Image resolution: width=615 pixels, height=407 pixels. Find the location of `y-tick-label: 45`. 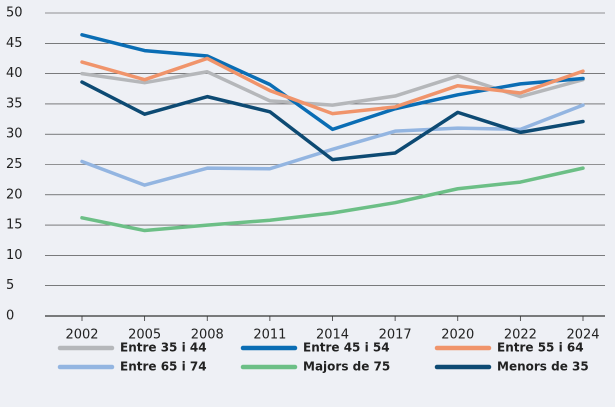

y-tick-label: 45 is located at coordinates (14, 43).